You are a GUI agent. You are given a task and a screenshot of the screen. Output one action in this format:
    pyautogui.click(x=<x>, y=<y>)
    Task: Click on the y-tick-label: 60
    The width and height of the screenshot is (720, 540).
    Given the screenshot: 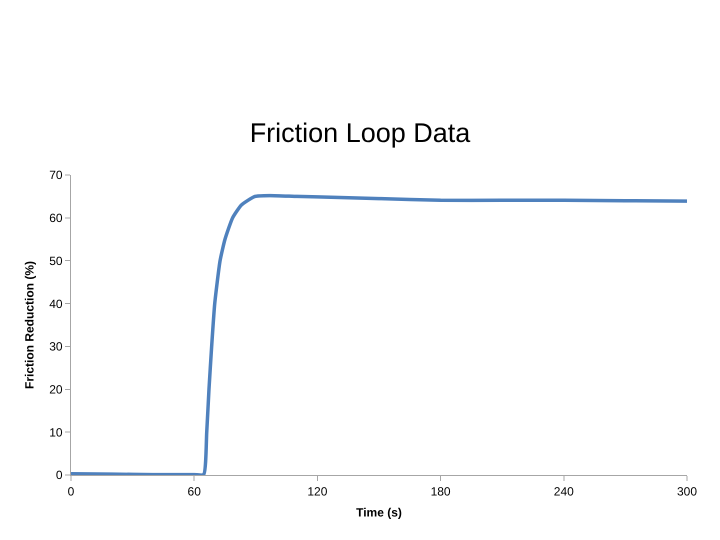 What is the action you would take?
    pyautogui.click(x=56, y=218)
    